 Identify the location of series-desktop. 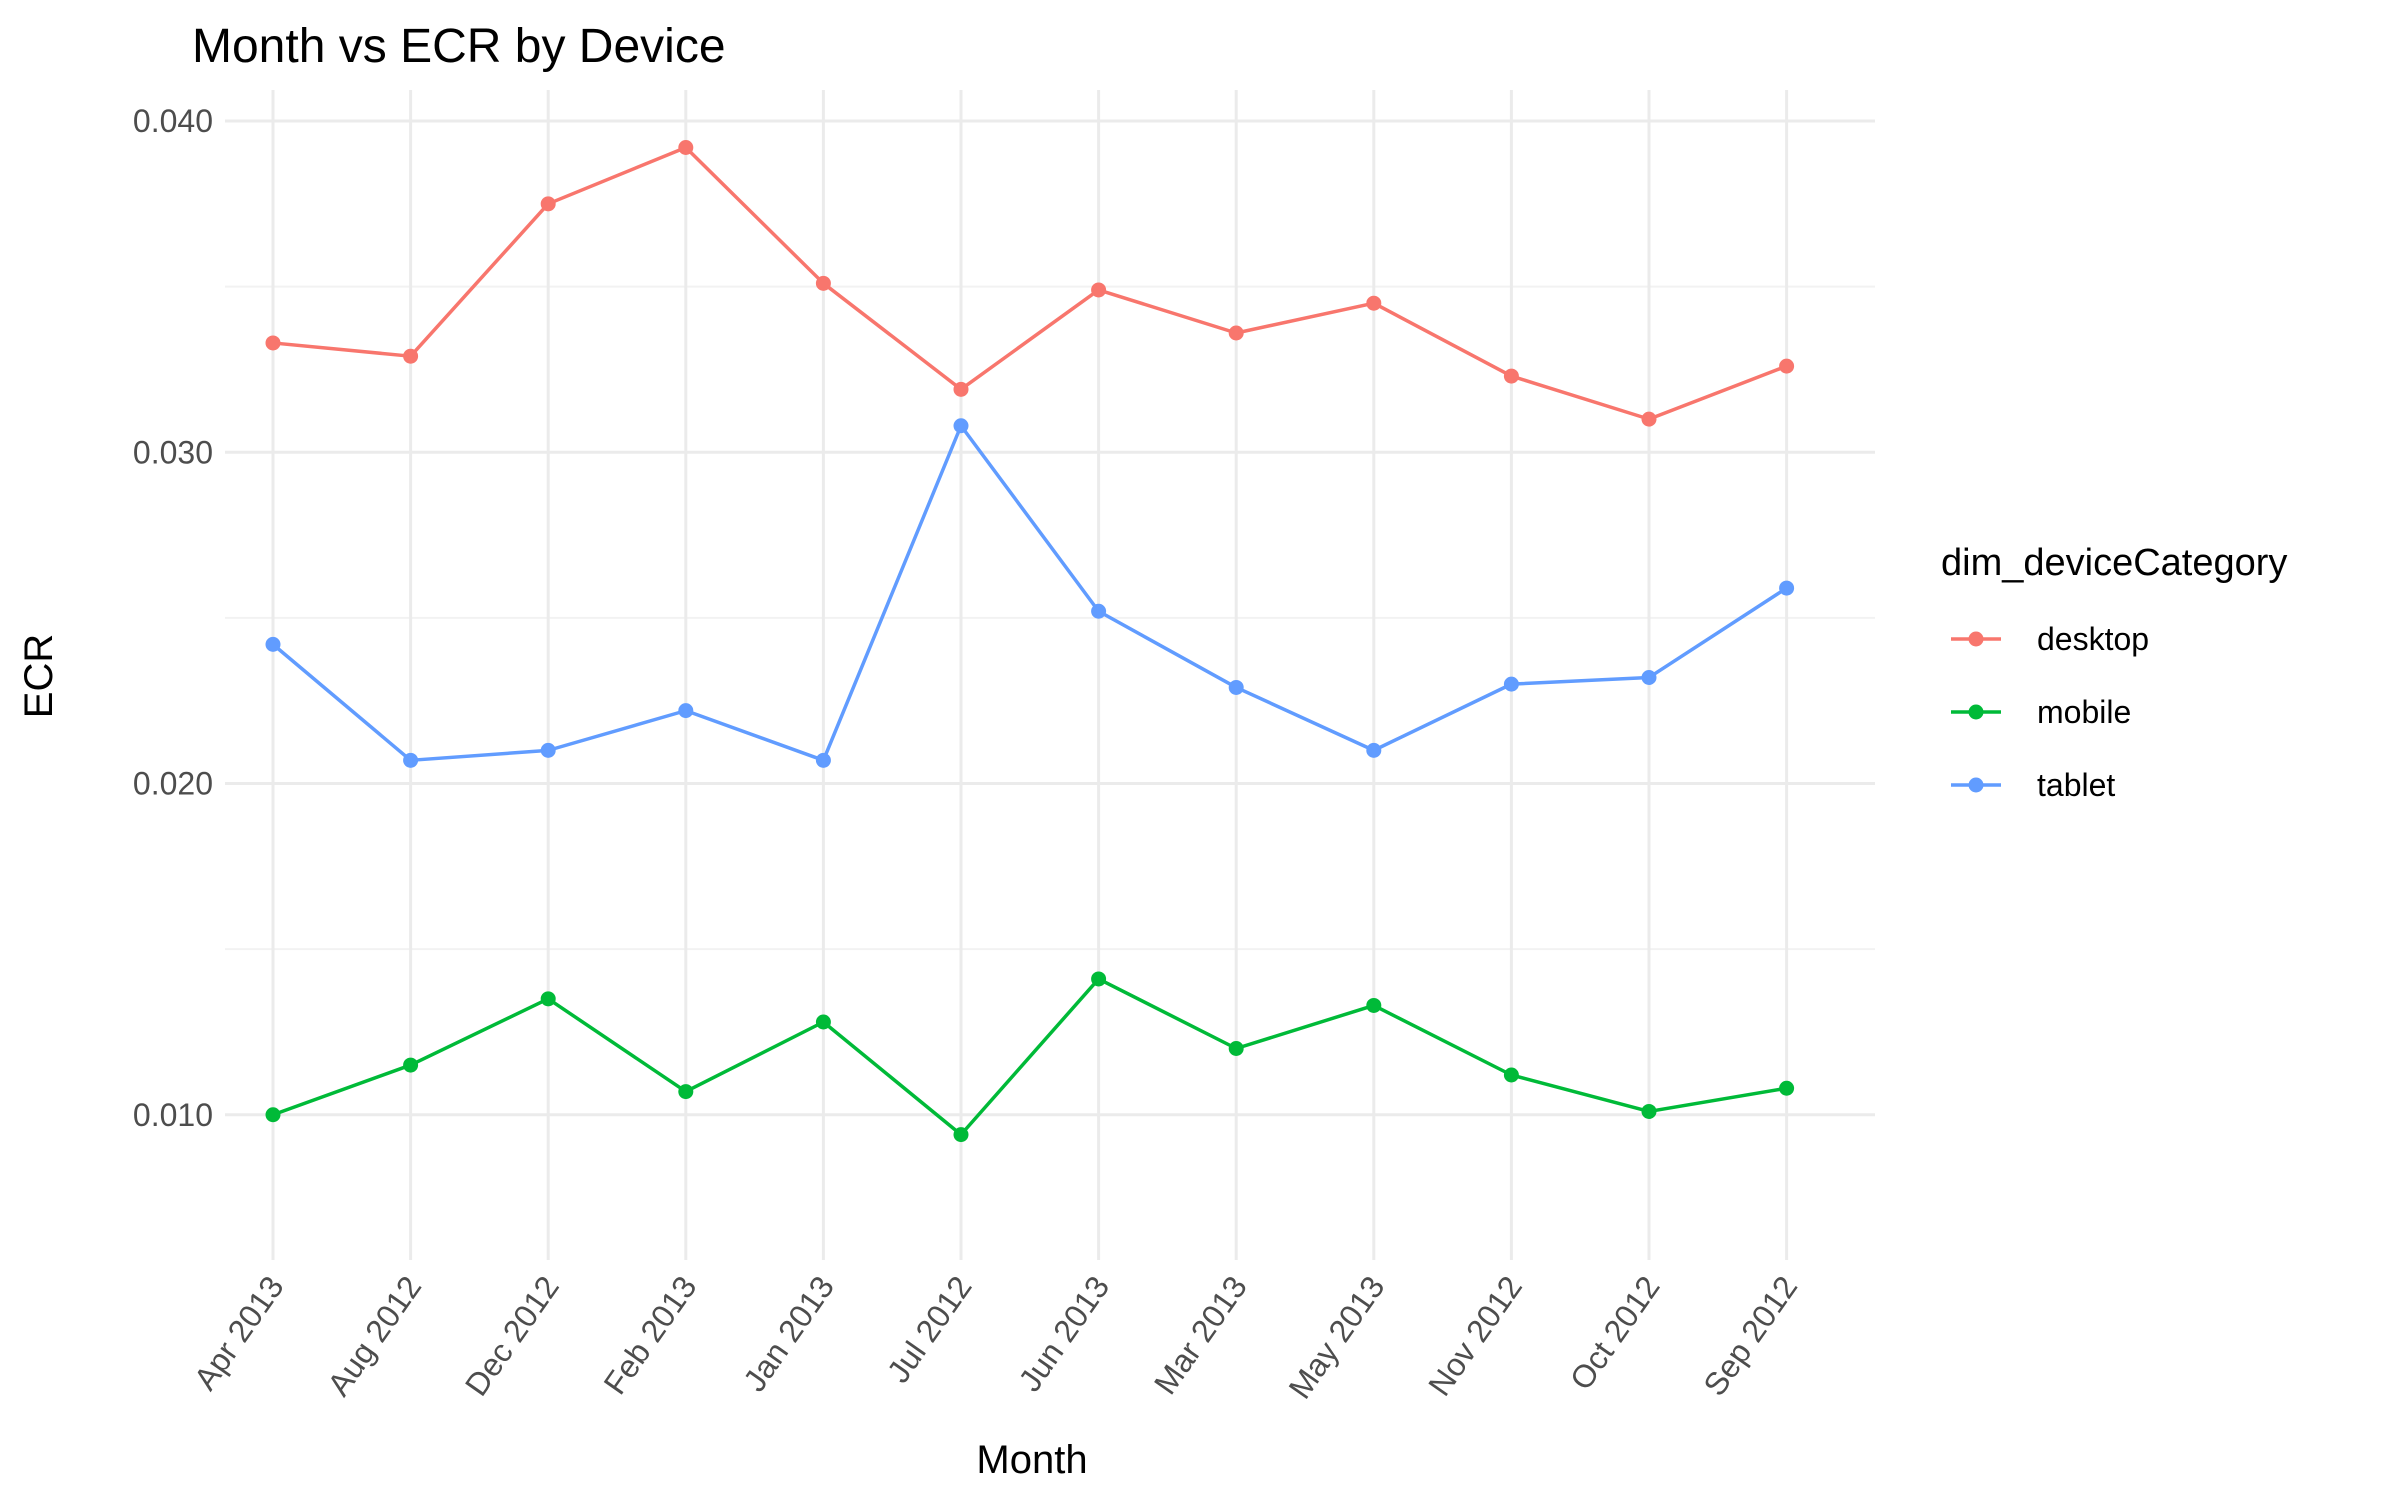
(1030, 283).